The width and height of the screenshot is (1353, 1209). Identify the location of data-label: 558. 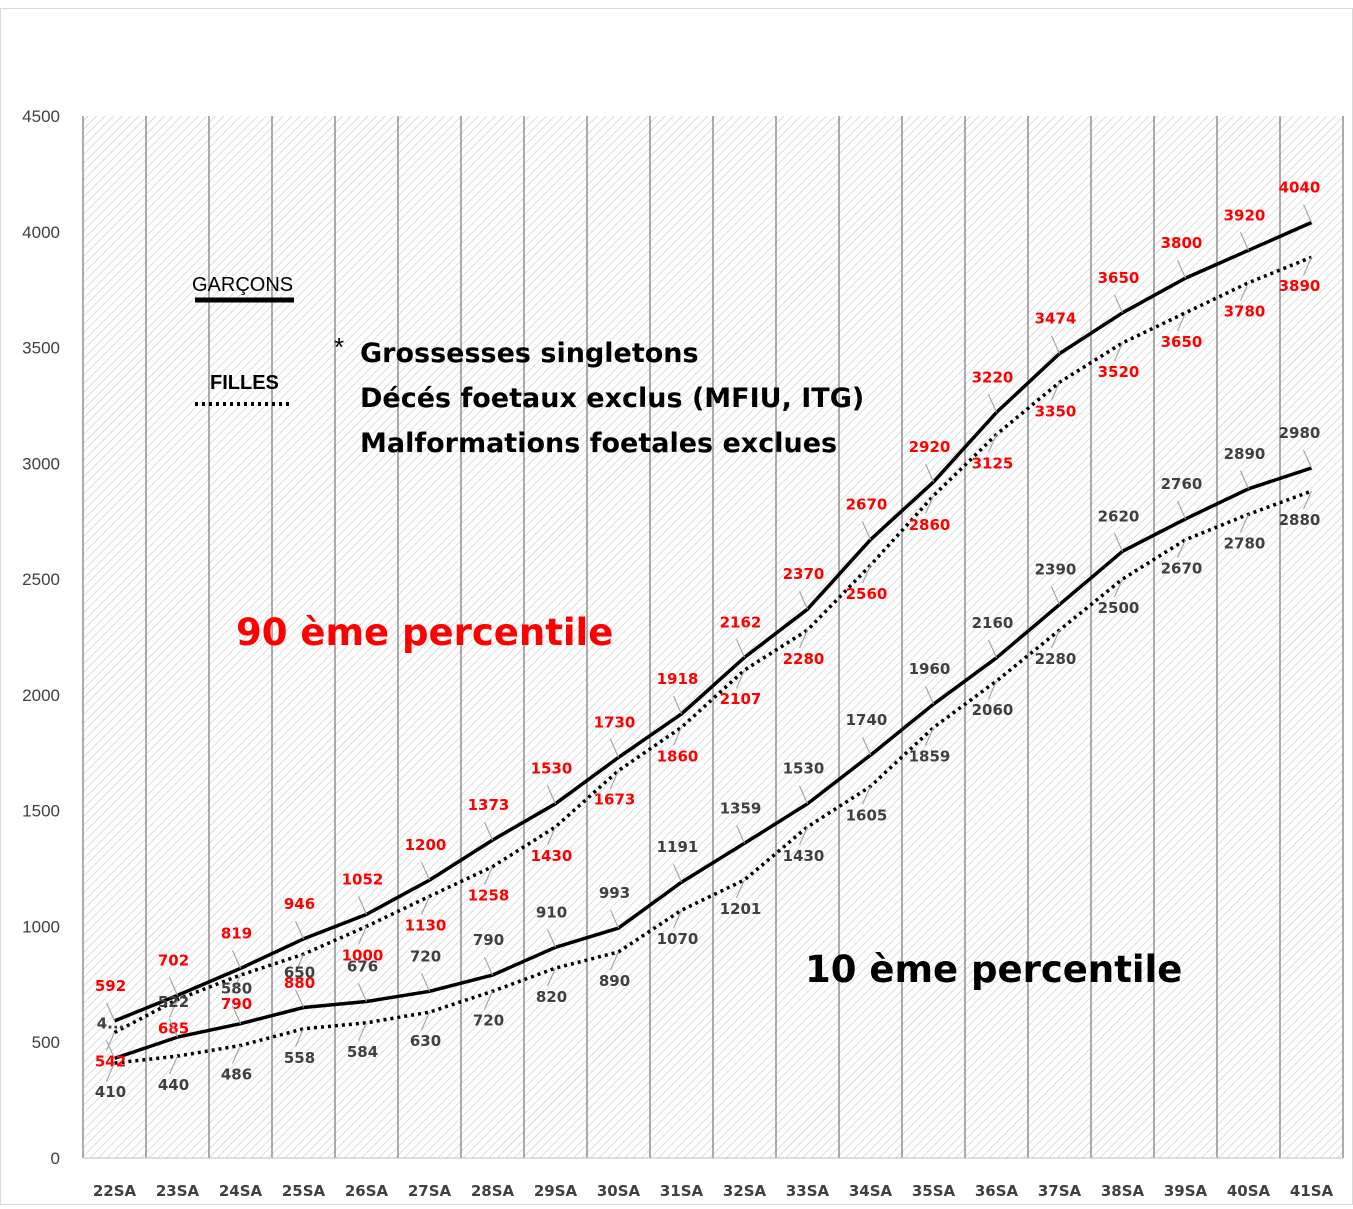
(299, 1058).